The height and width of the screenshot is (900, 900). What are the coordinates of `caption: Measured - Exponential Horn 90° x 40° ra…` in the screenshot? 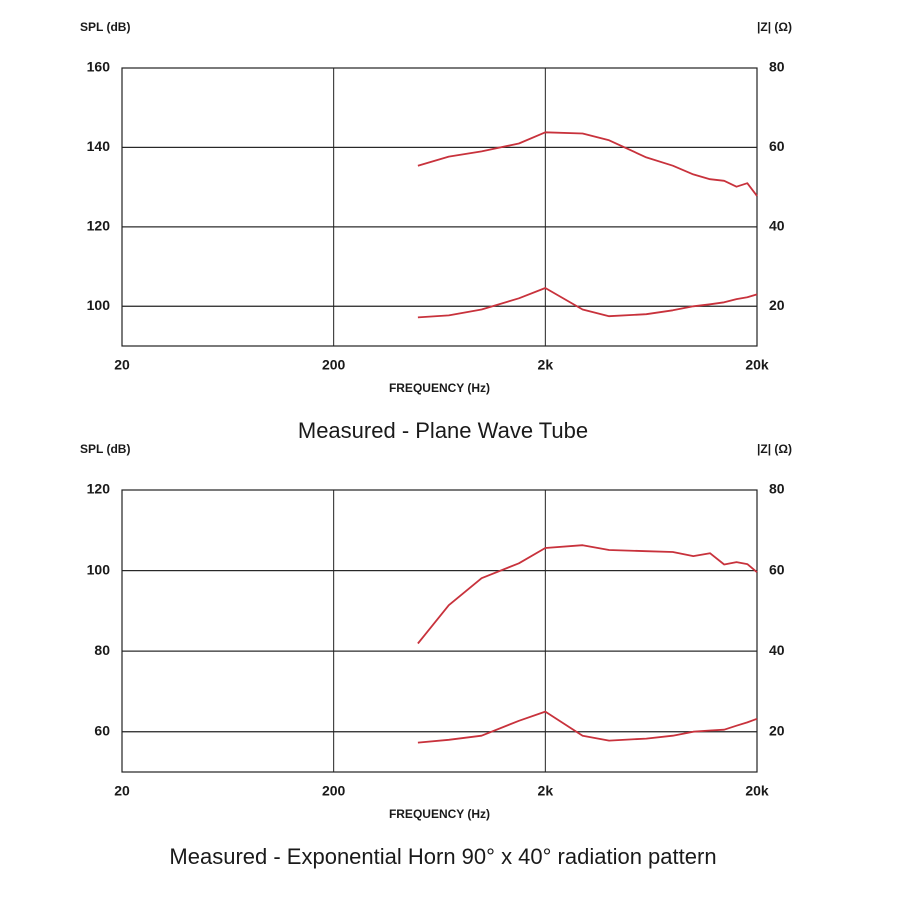 It's located at (442, 856).